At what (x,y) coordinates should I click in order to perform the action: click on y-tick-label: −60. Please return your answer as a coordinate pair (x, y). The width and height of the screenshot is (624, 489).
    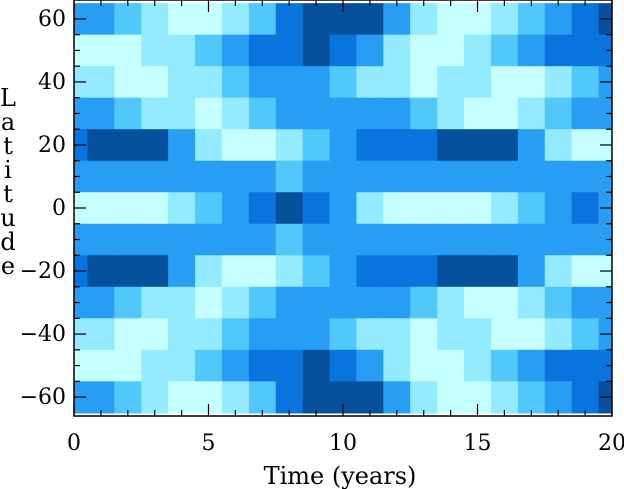
    Looking at the image, I should click on (43, 397).